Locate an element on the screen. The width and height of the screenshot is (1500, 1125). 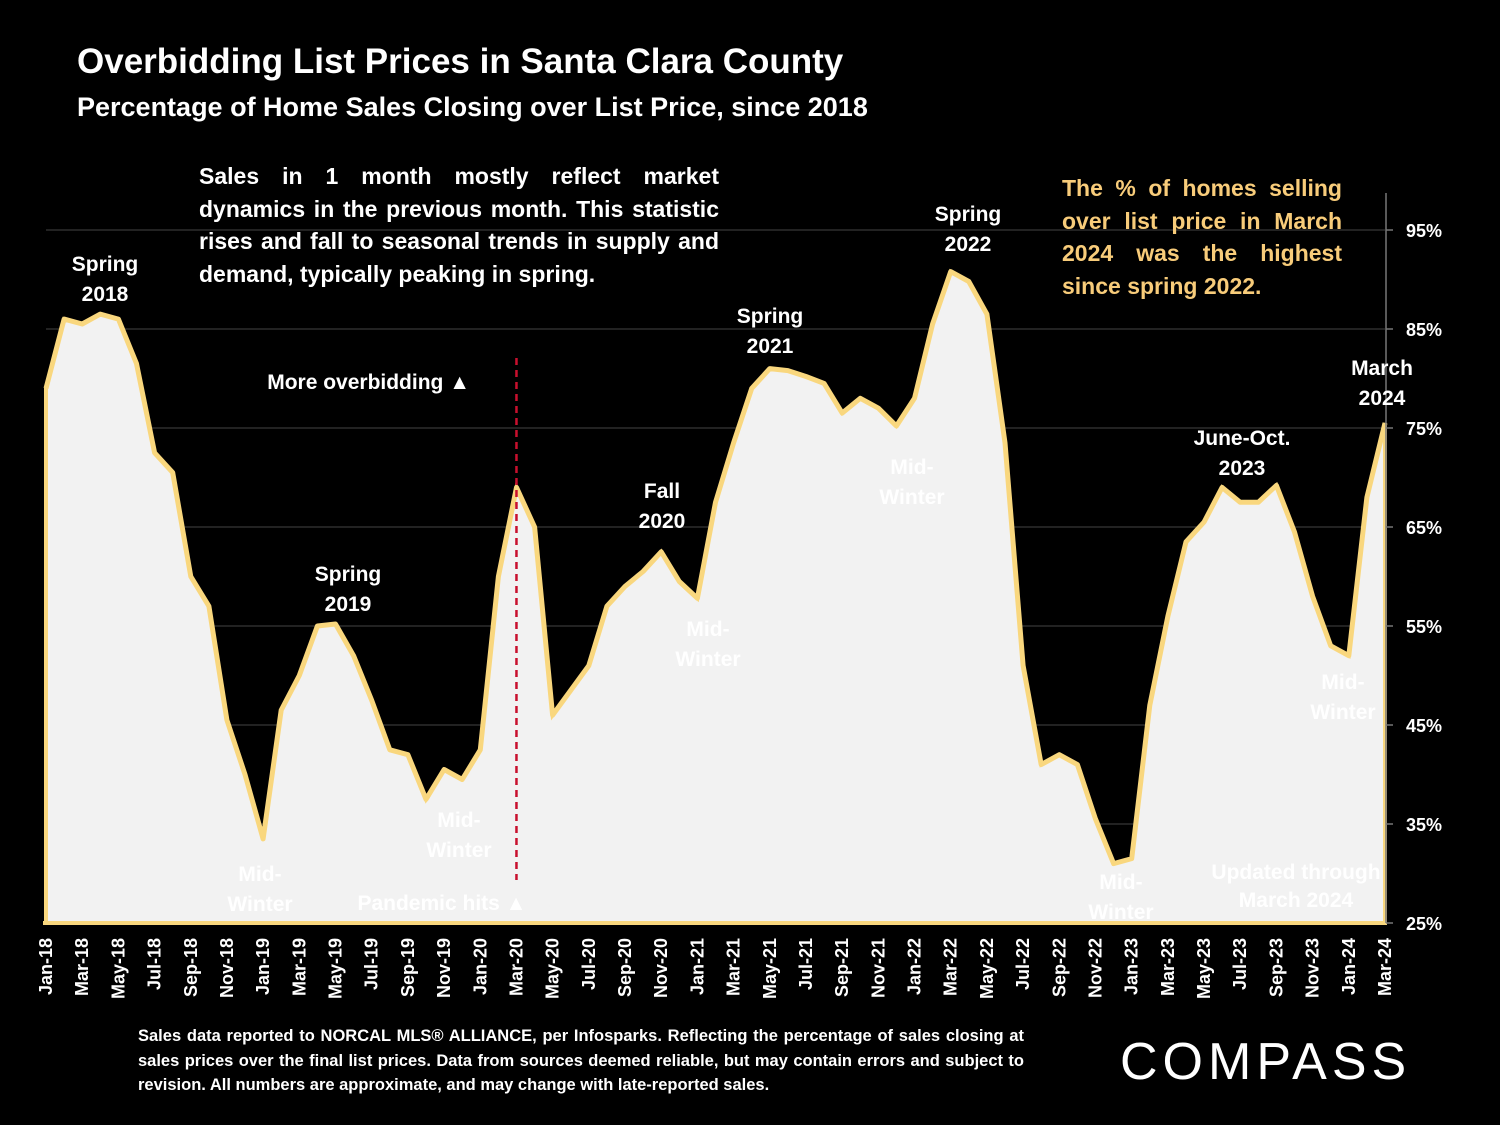
x-tick-label: Mar-20 is located at coordinates (516, 967).